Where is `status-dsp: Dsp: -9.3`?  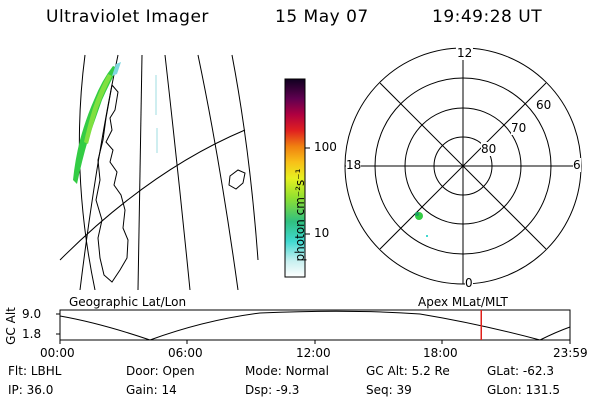
status-dsp: Dsp: -9.3 is located at coordinates (272, 390).